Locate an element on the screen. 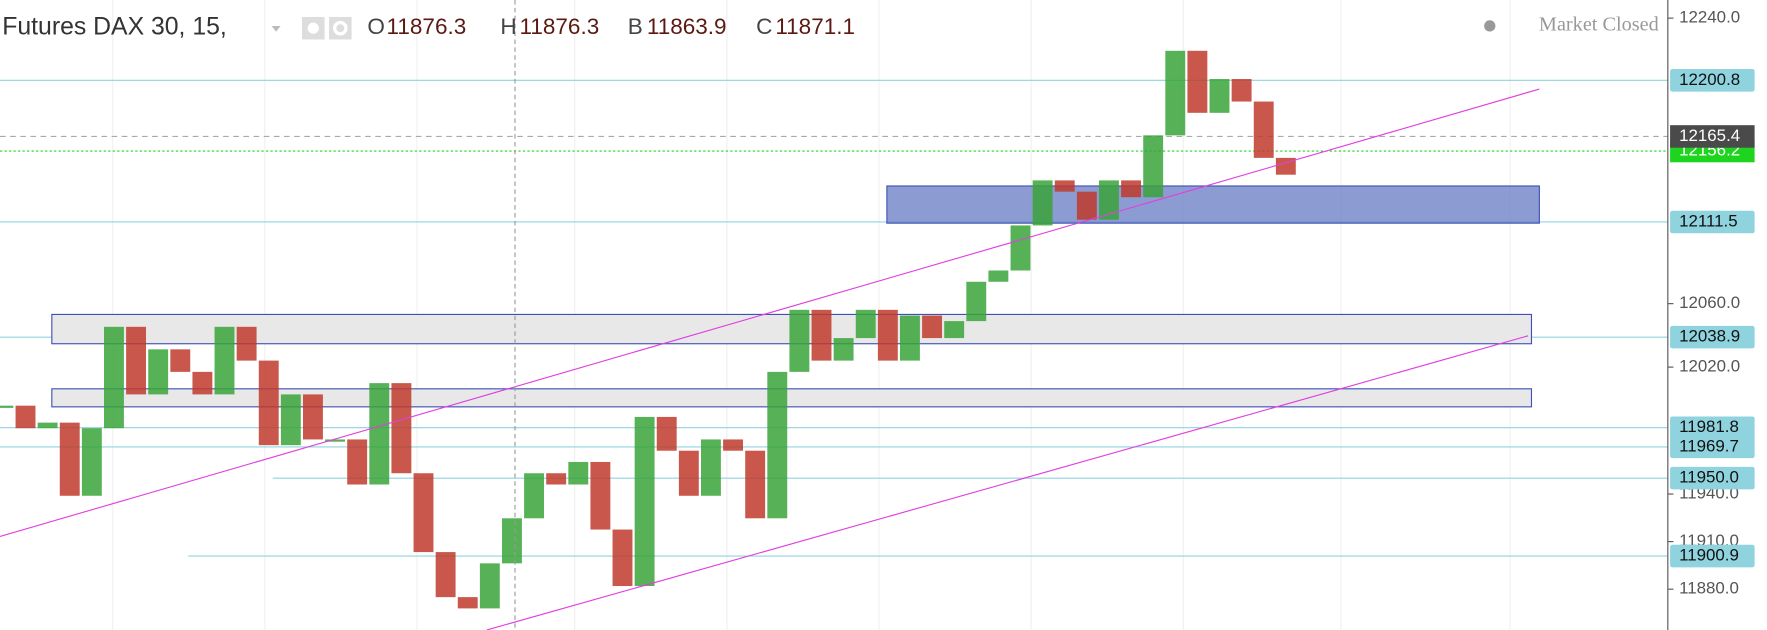 This screenshot has width=1767, height=630. level-label: 11950.0 is located at coordinates (1709, 477).